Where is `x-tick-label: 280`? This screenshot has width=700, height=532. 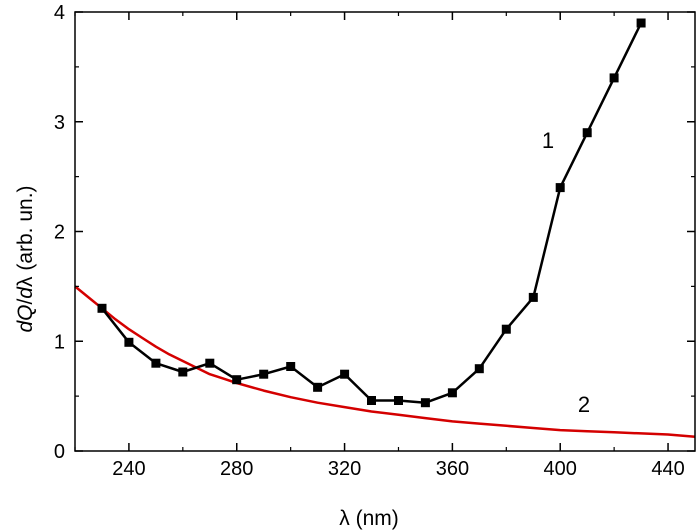
x-tick-label: 280 is located at coordinates (236, 469).